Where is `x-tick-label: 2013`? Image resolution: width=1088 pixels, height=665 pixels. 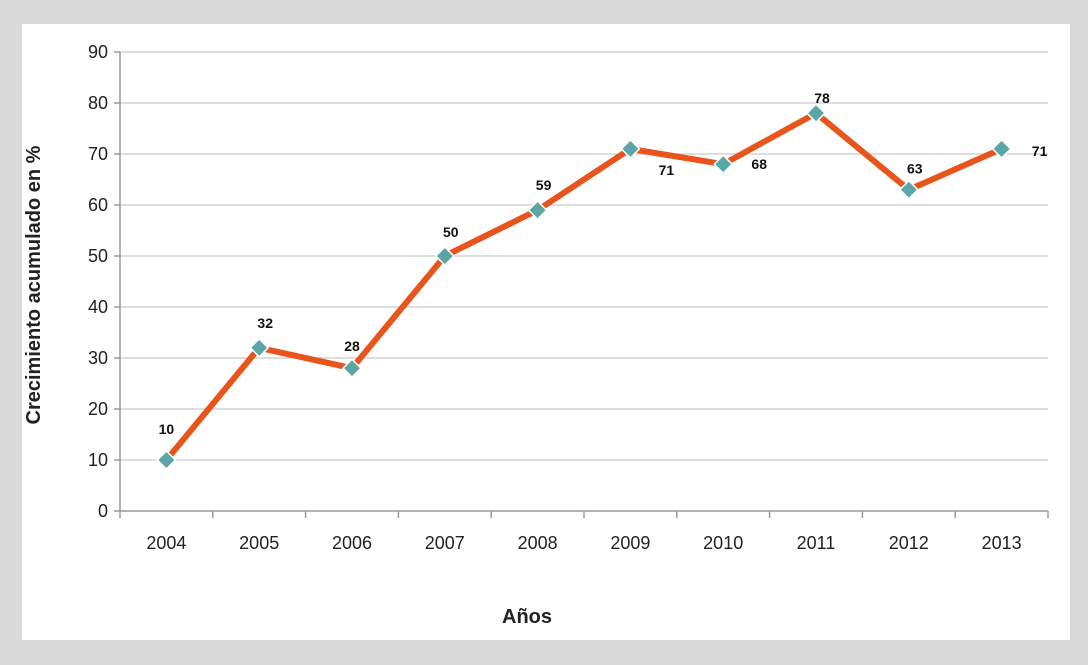
x-tick-label: 2013 is located at coordinates (1002, 543).